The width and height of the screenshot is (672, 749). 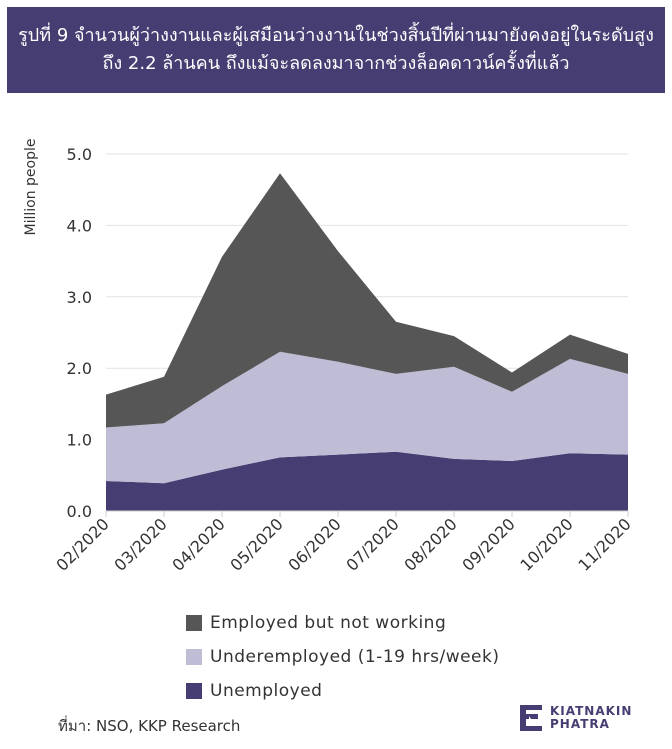 What do you see at coordinates (531, 718) in the screenshot?
I see `kkp-logo-mark-icon` at bounding box center [531, 718].